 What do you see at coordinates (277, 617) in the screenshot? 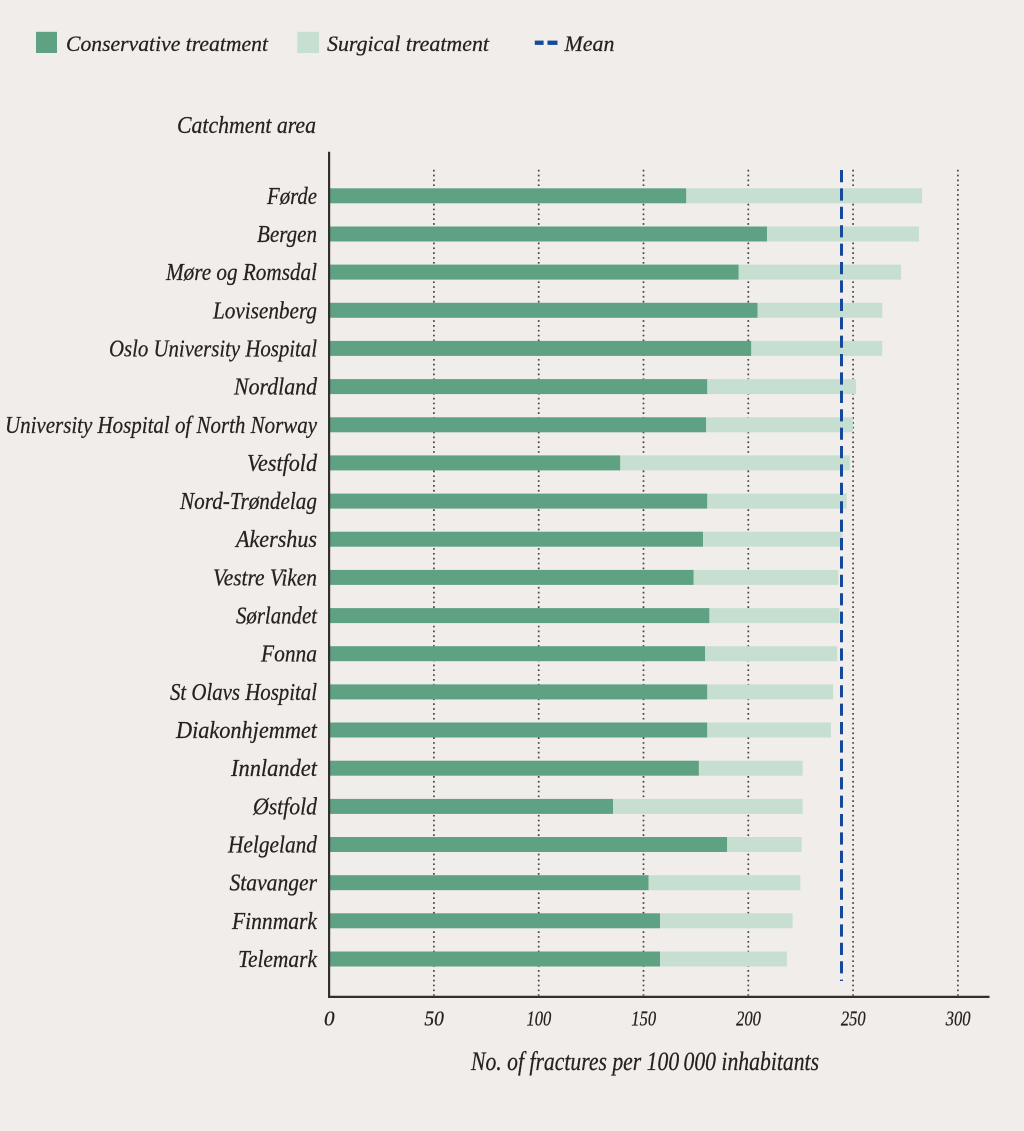
I see `svg-text: Sørlandet` at bounding box center [277, 617].